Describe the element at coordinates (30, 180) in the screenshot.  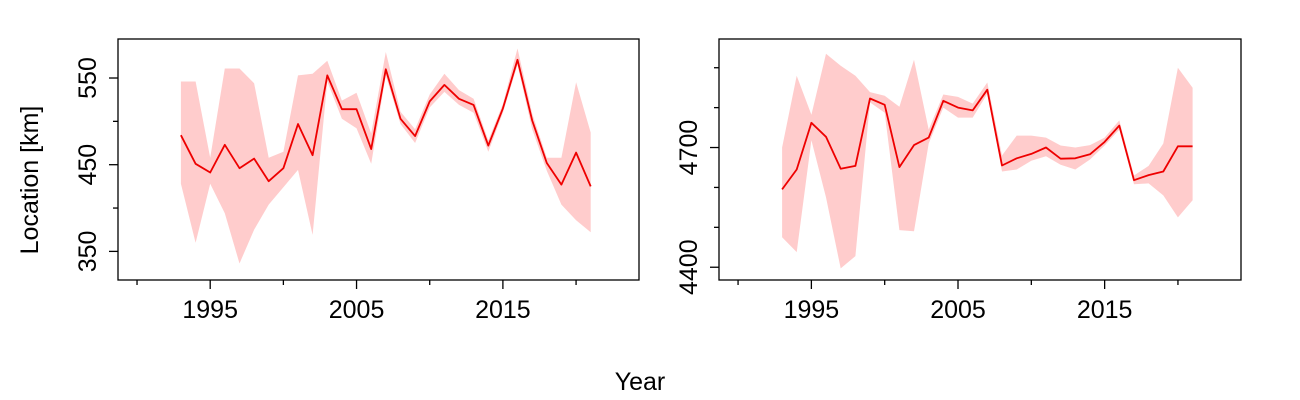
I see `y-axis-title: Location [km]` at that location.